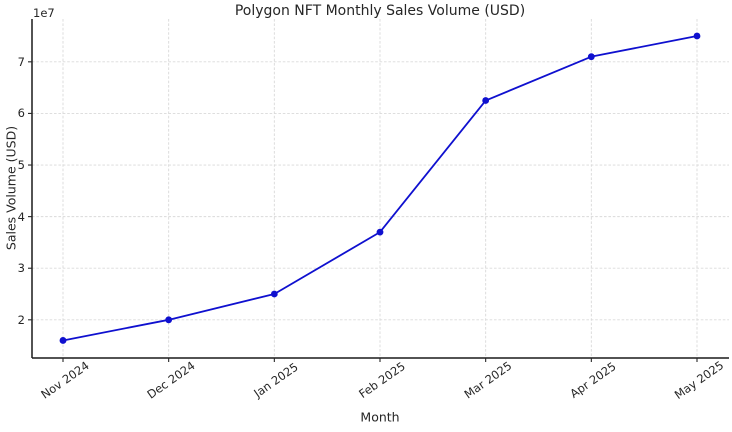  What do you see at coordinates (21, 113) in the screenshot?
I see `y-tick-label: 6` at bounding box center [21, 113].